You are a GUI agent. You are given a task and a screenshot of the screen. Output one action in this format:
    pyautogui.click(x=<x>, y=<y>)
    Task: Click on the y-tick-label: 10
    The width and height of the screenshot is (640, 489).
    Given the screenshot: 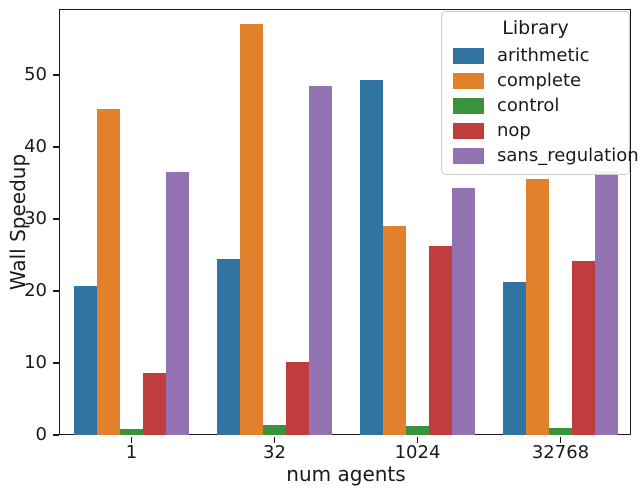 What is the action you would take?
    pyautogui.click(x=35, y=362)
    